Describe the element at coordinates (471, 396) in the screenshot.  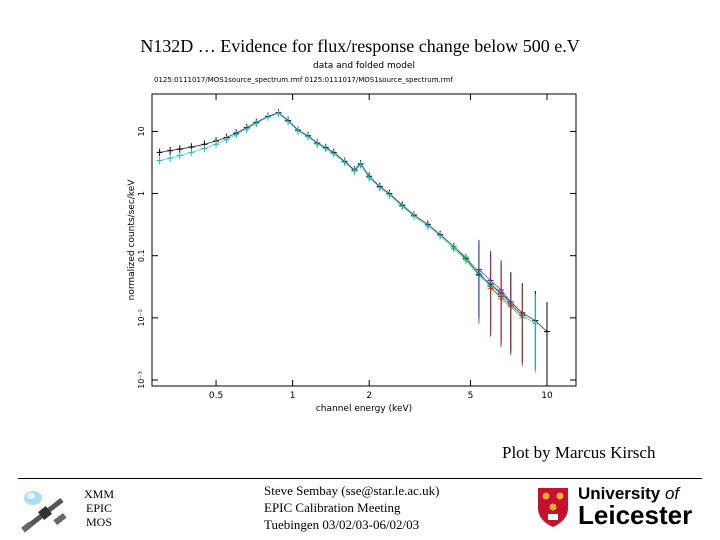
I see `x-tick-label: 5` at that location.